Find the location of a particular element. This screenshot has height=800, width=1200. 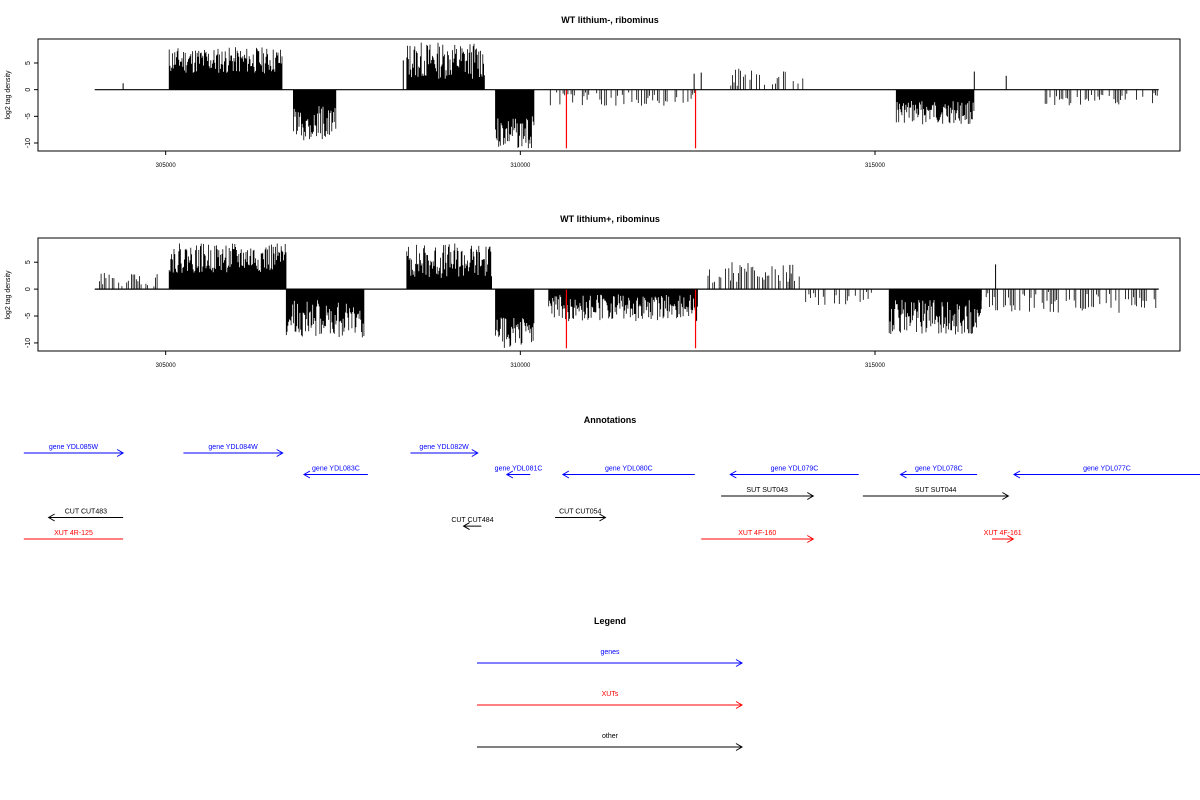

gene-label: gene YDL079C is located at coordinates (795, 469).